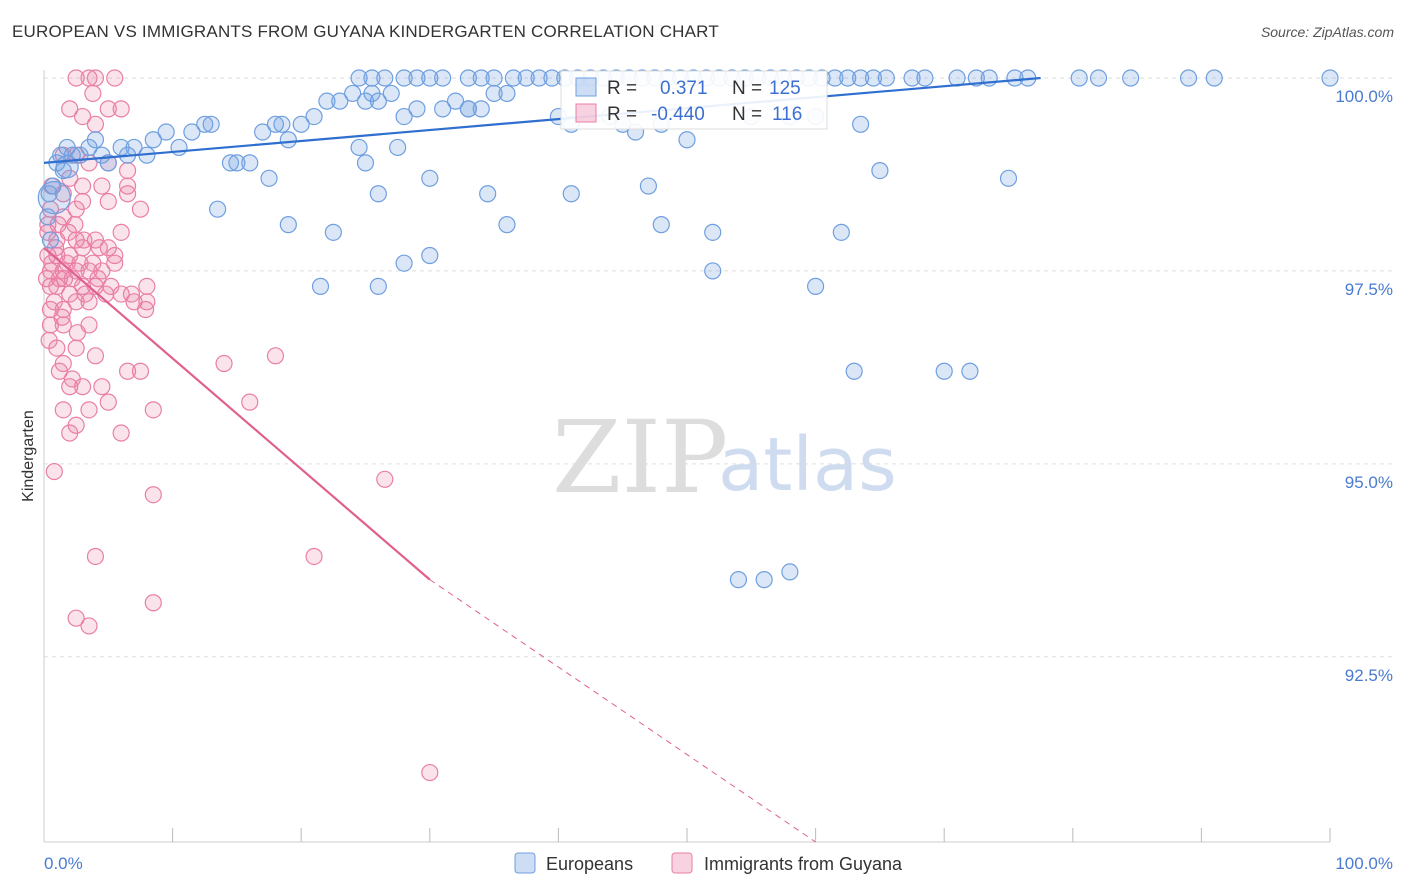 This screenshot has height=892, width=1406. I want to click on legend-r-label-2: R =, so click(622, 114).